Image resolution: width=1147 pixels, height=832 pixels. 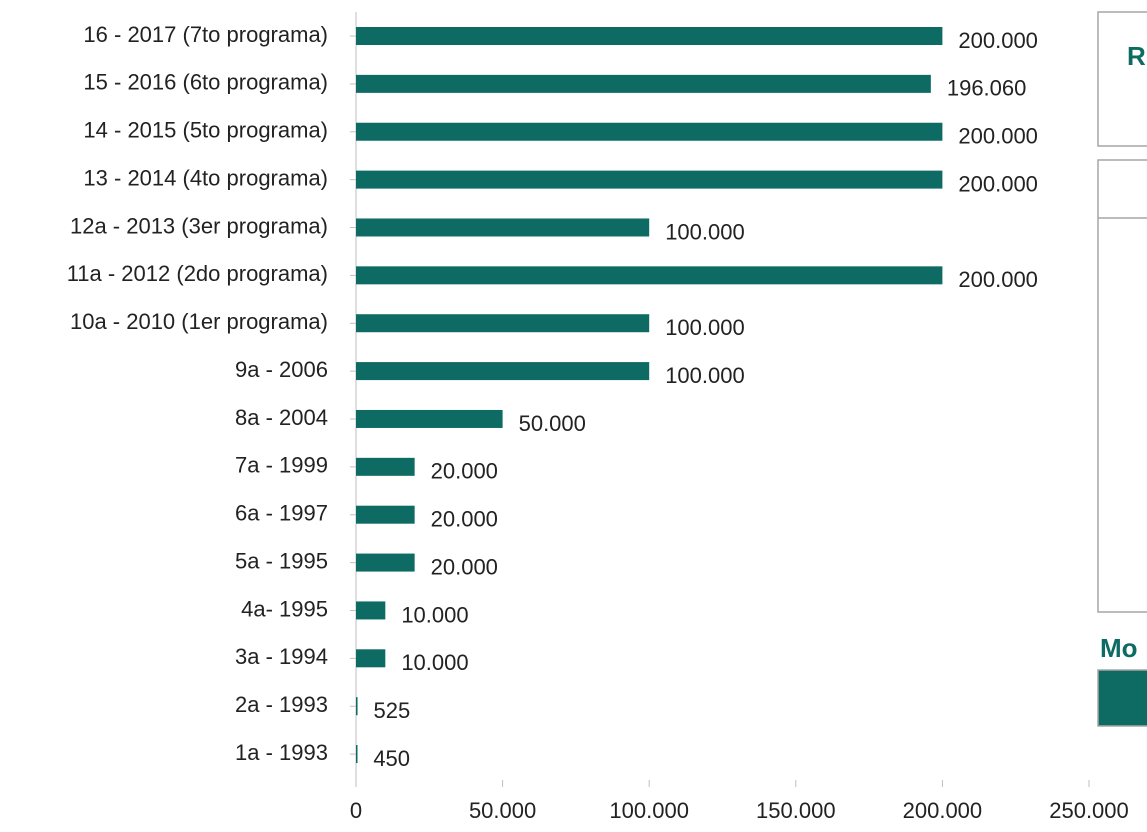 What do you see at coordinates (281, 513) in the screenshot?
I see `y-tick-label: 6a - 1997` at bounding box center [281, 513].